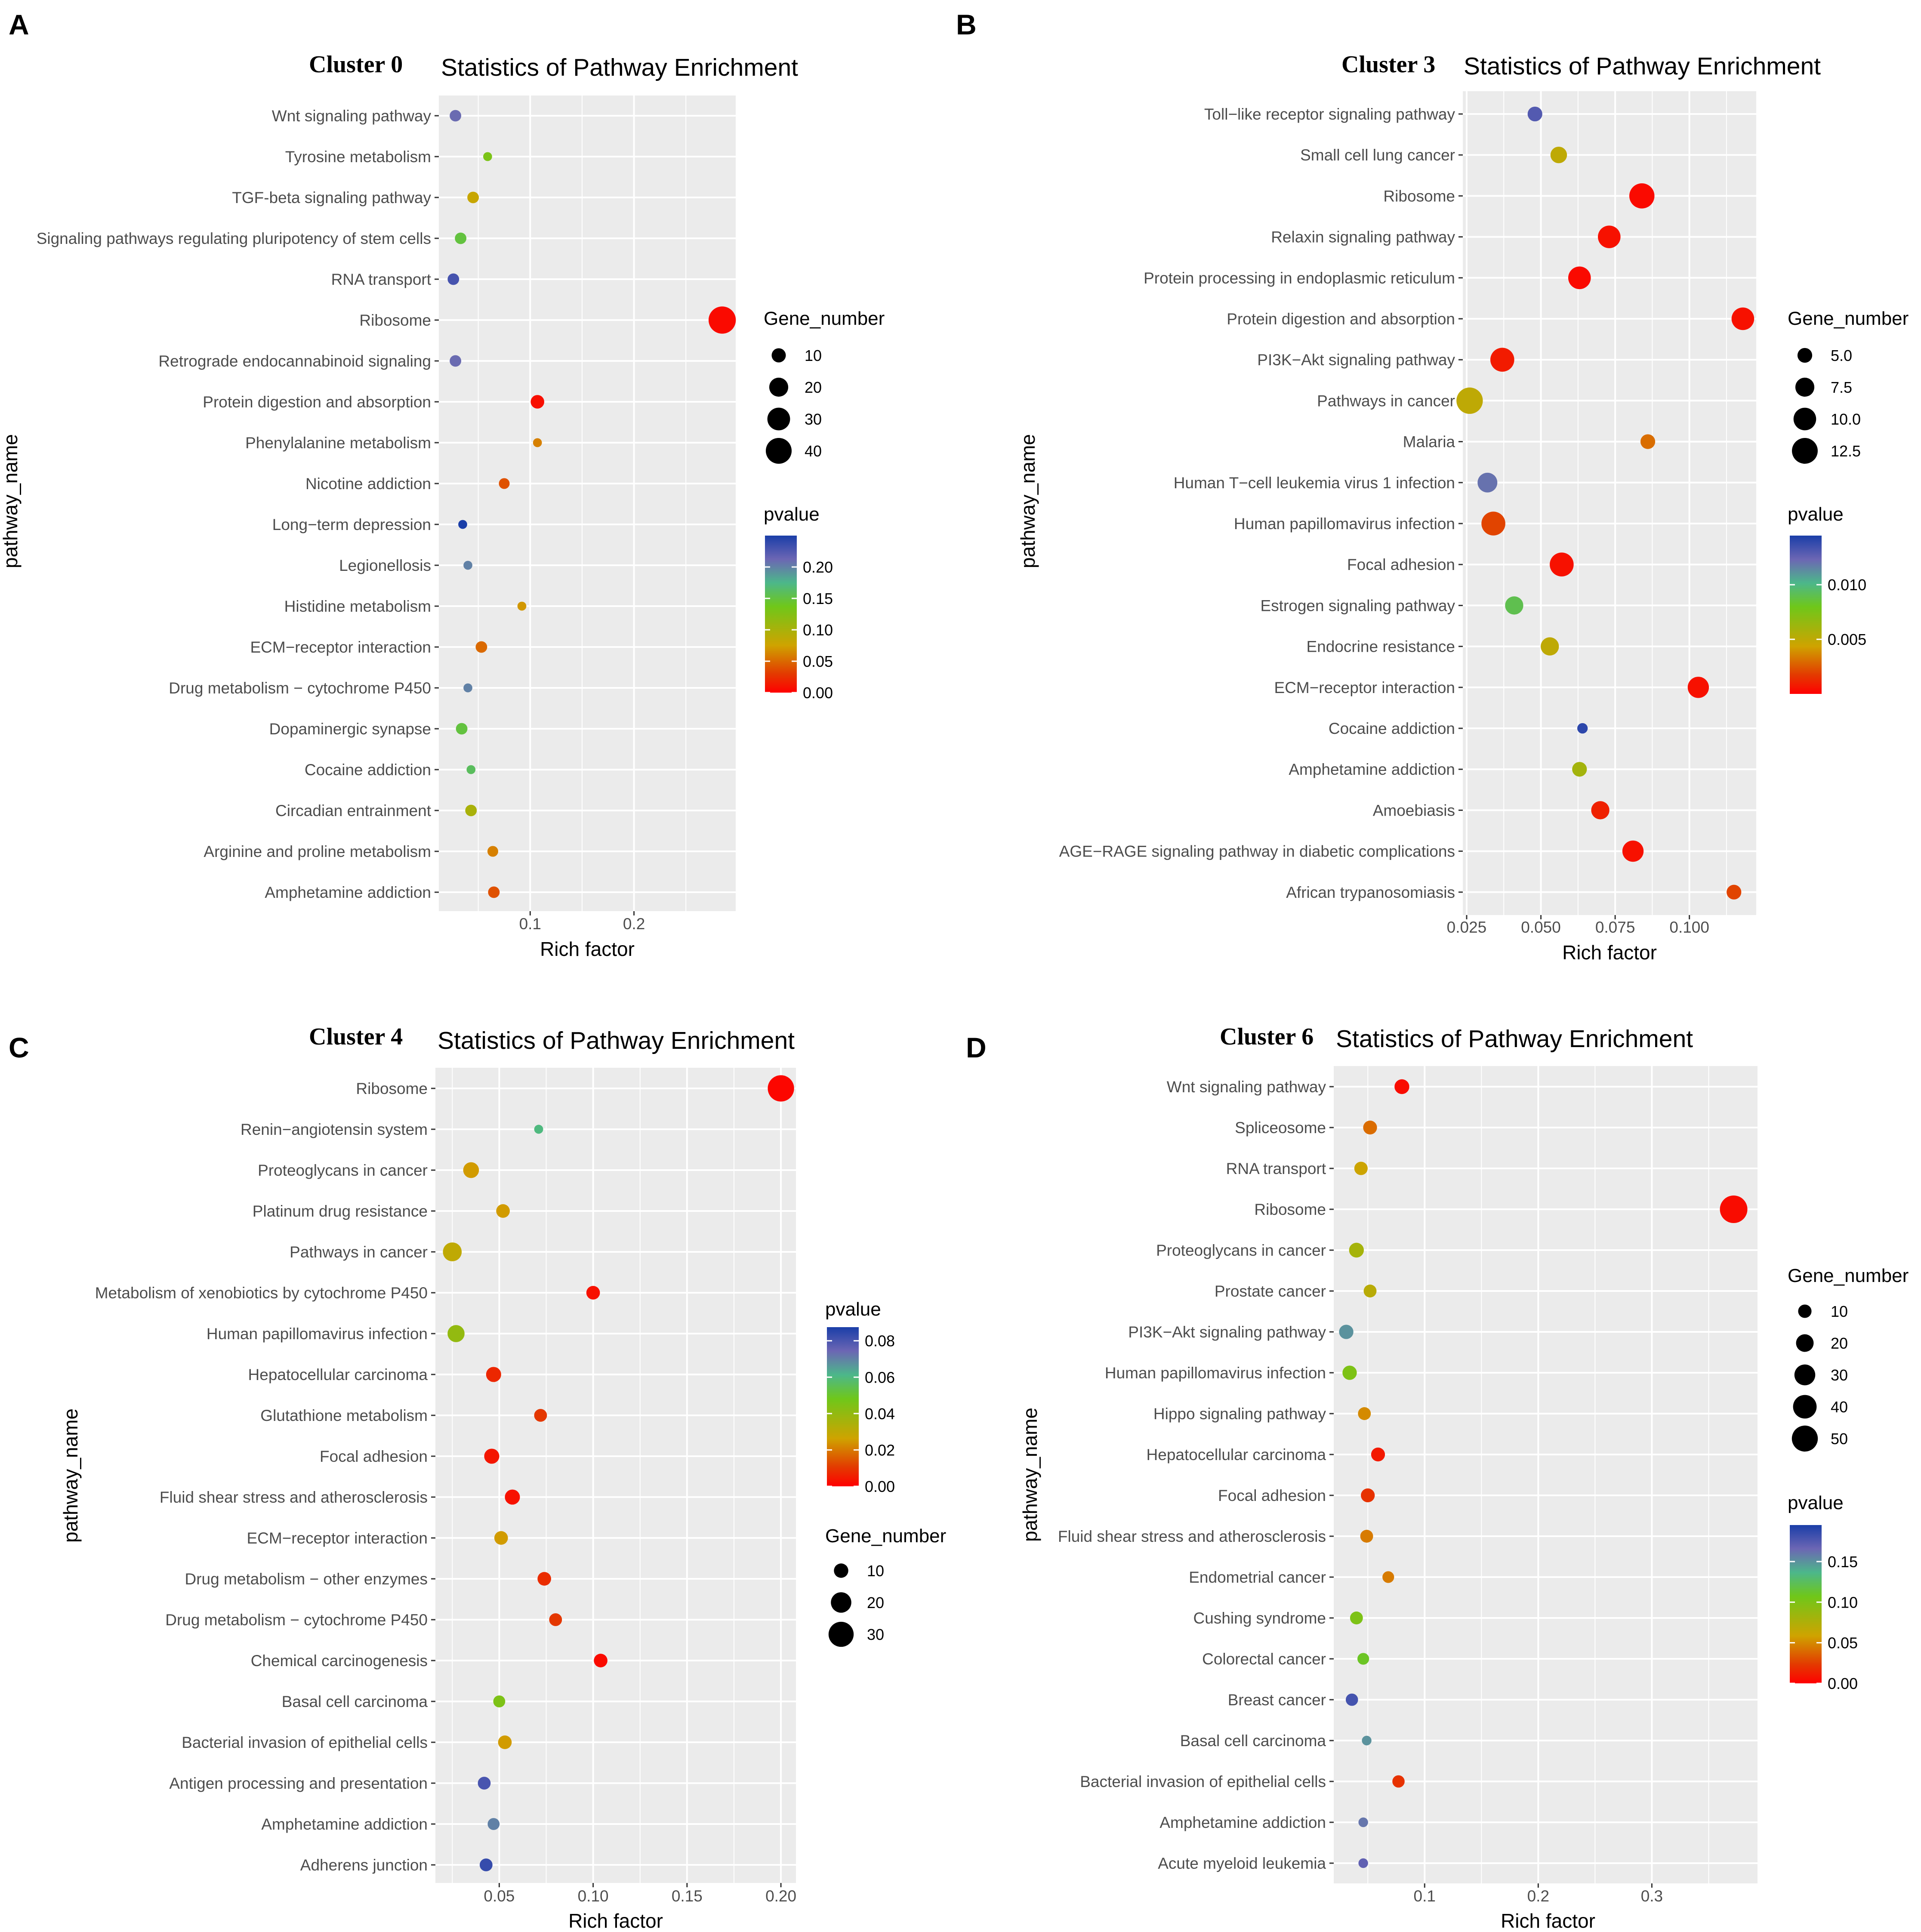 The height and width of the screenshot is (1932, 1921). I want to click on x-tick-label: 0.100, so click(1689, 927).